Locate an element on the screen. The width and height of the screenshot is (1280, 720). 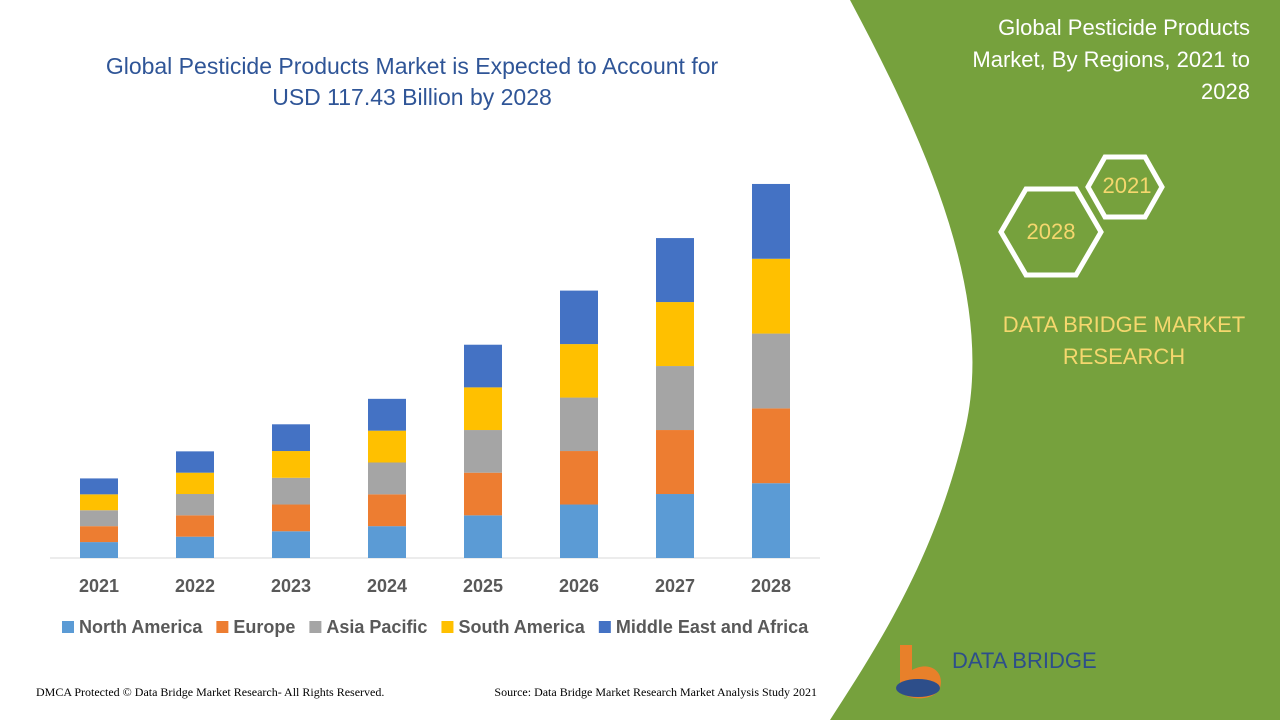
x-tick-label: 2026 is located at coordinates (579, 586).